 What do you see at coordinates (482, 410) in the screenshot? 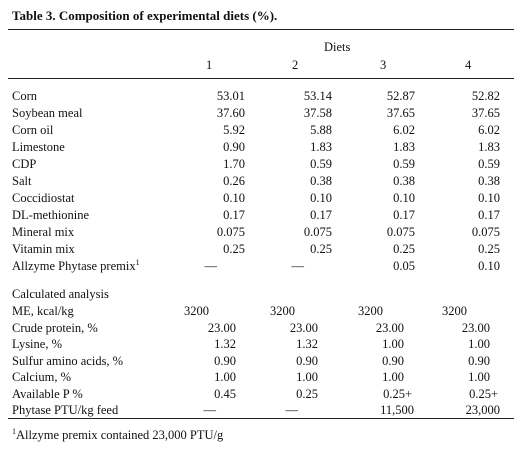
I see `table-cell: 23,000` at bounding box center [482, 410].